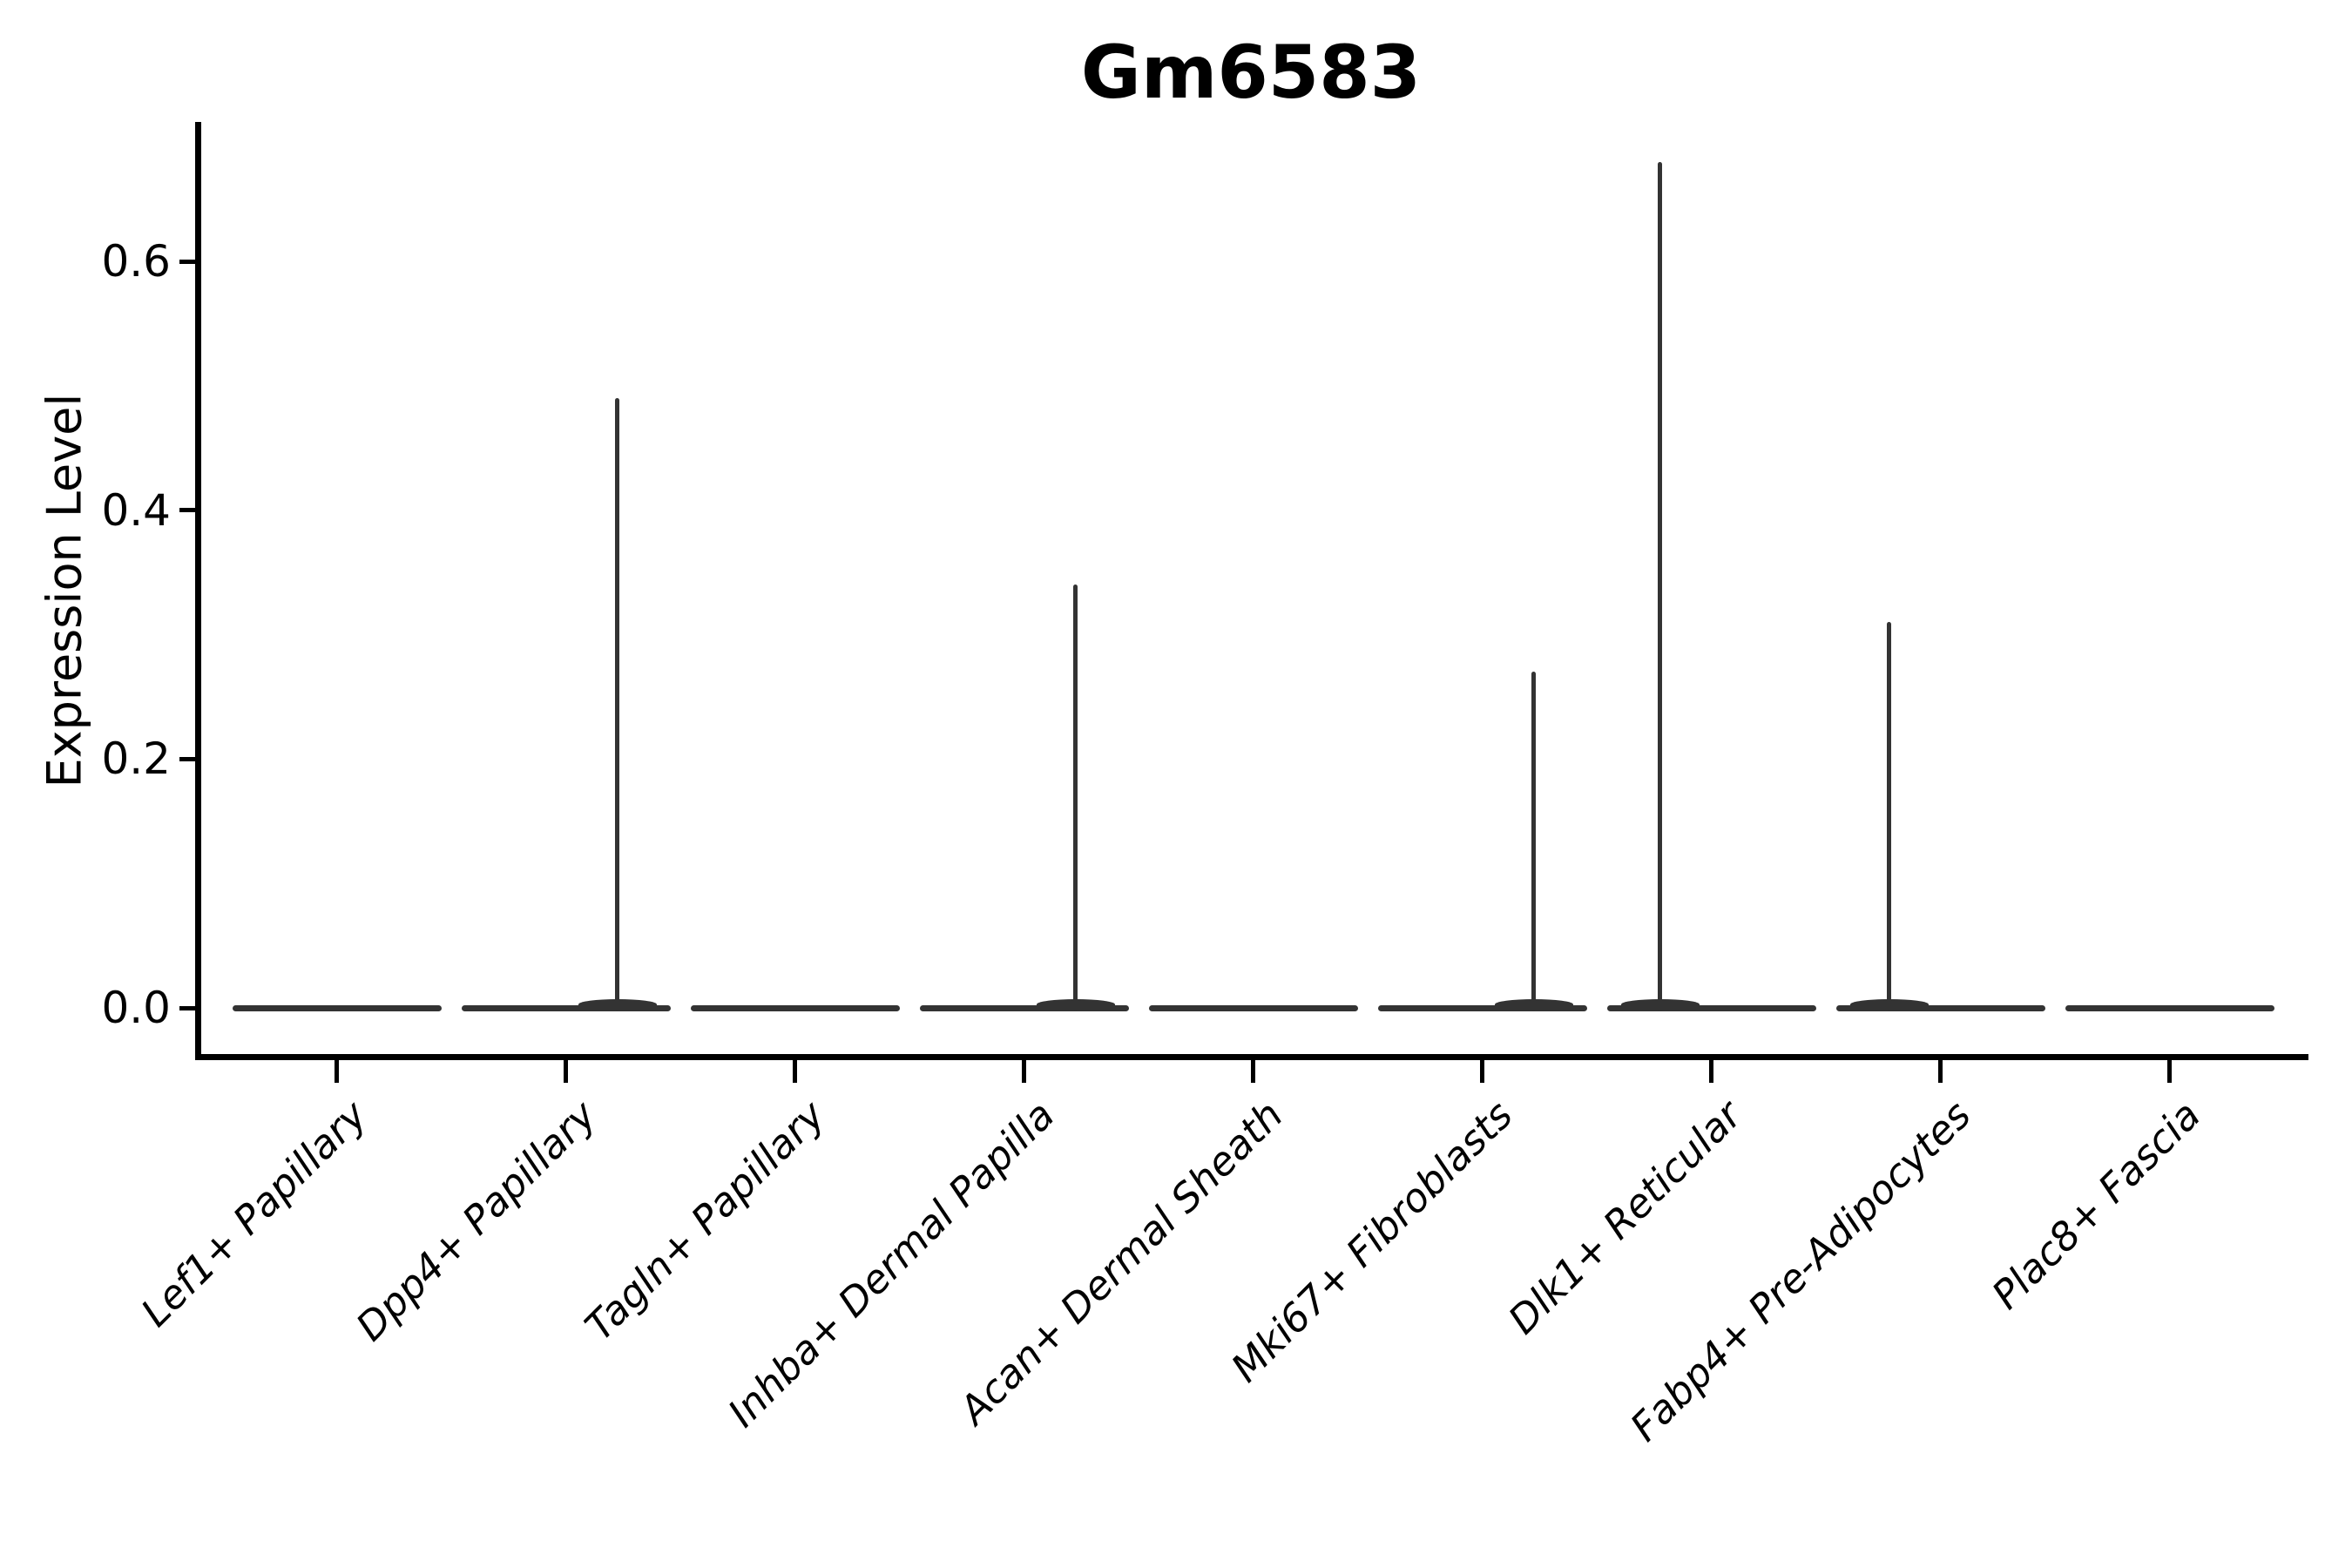 The width and height of the screenshot is (2352, 1568). What do you see at coordinates (705, 1221) in the screenshot?
I see `x-tick-label: Tagln+ Papillary` at bounding box center [705, 1221].